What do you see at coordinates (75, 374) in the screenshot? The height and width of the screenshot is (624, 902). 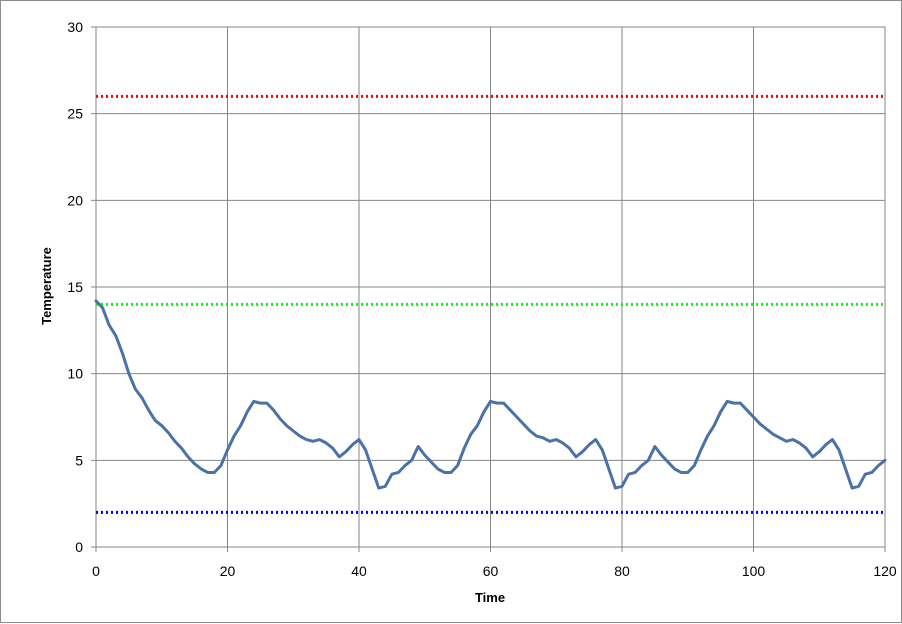 I see `y-tick-label: 10` at bounding box center [75, 374].